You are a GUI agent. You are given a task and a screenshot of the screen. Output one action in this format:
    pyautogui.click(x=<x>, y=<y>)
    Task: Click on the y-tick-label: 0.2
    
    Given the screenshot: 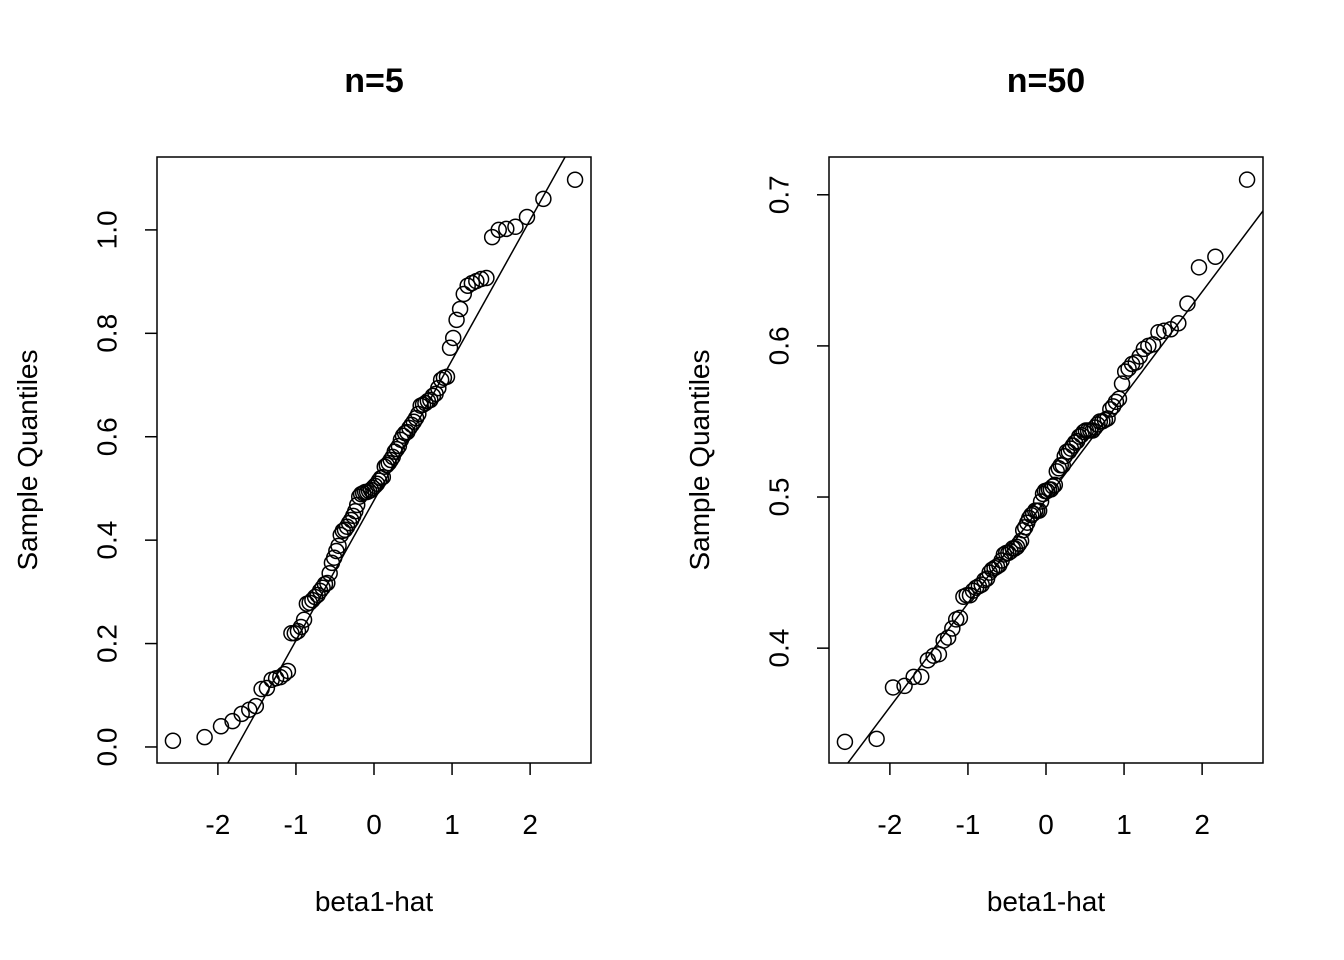 What is the action you would take?
    pyautogui.click(x=106, y=643)
    